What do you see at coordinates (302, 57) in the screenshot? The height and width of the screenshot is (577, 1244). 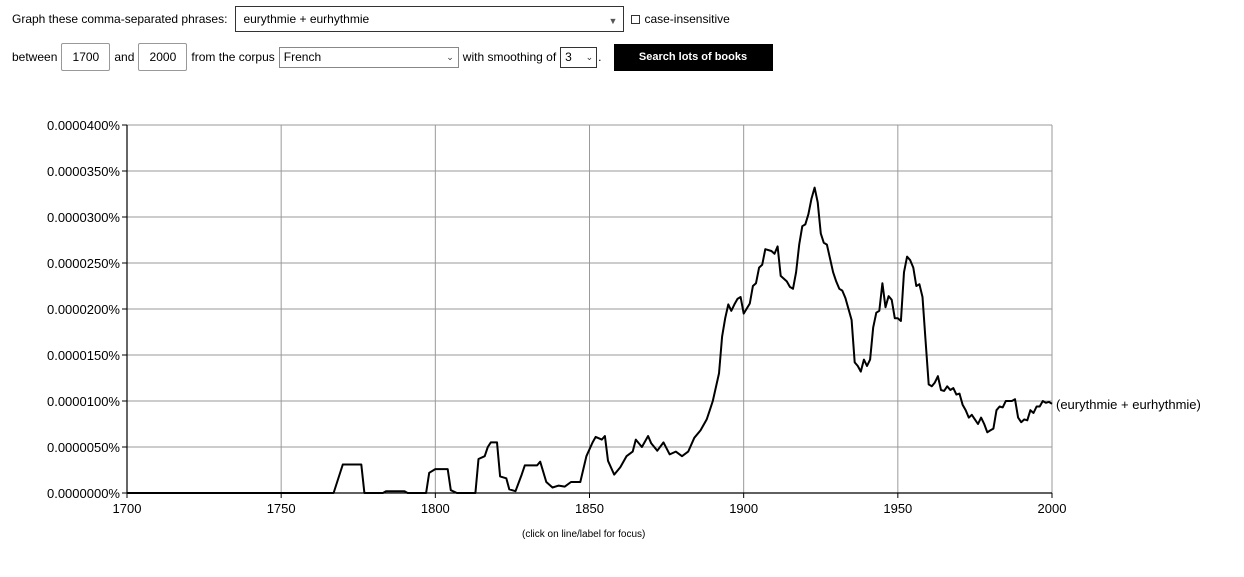 I see `corpus-value: French` at bounding box center [302, 57].